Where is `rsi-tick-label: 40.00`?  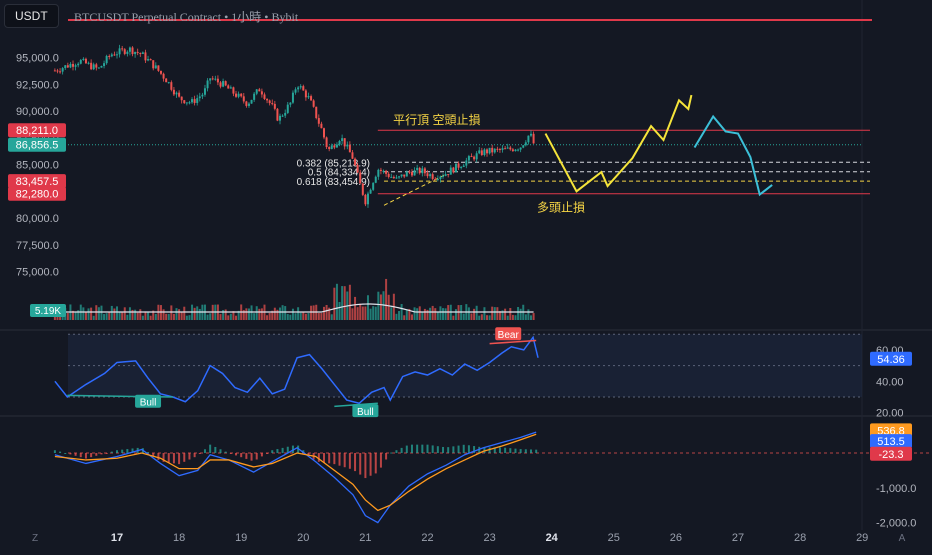 rsi-tick-label: 40.00 is located at coordinates (890, 382).